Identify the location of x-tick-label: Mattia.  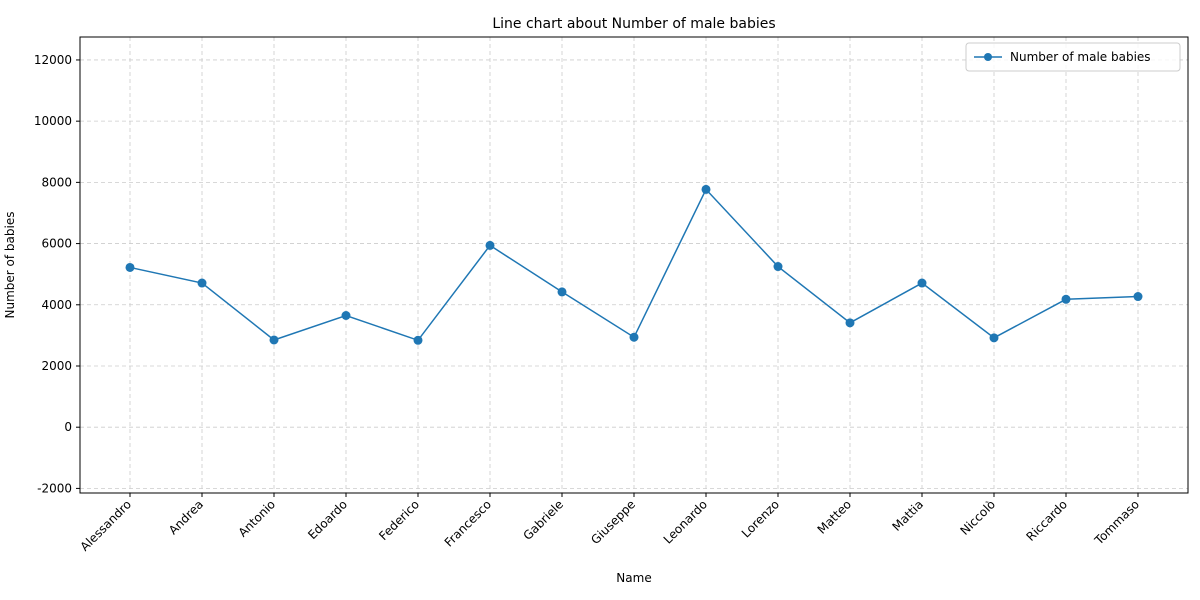
(907, 515).